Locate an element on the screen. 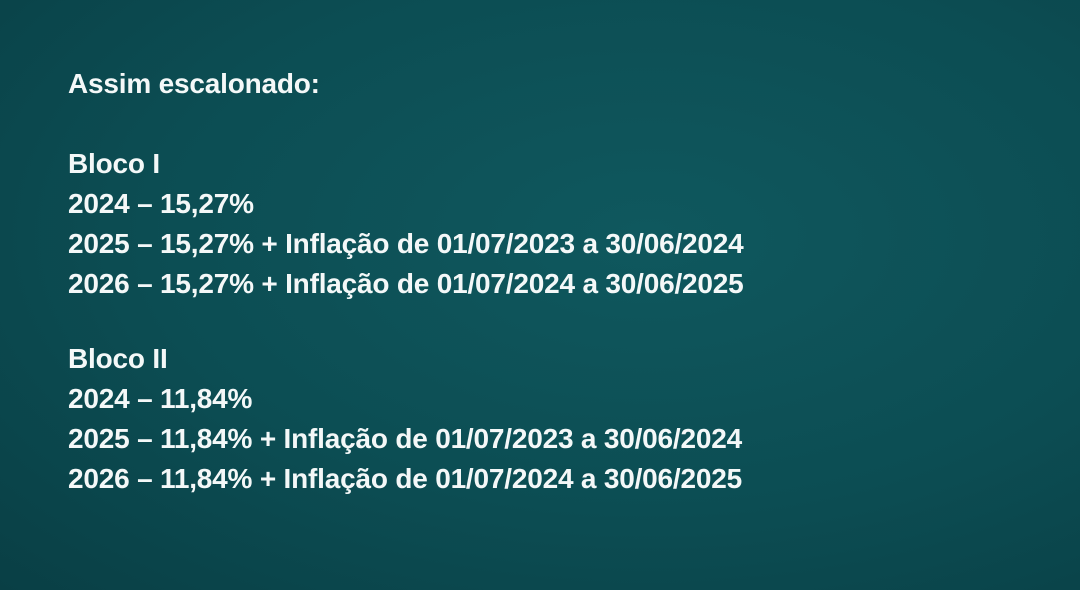 The height and width of the screenshot is (590, 1080). block-title: Bloco I is located at coordinates (114, 163).